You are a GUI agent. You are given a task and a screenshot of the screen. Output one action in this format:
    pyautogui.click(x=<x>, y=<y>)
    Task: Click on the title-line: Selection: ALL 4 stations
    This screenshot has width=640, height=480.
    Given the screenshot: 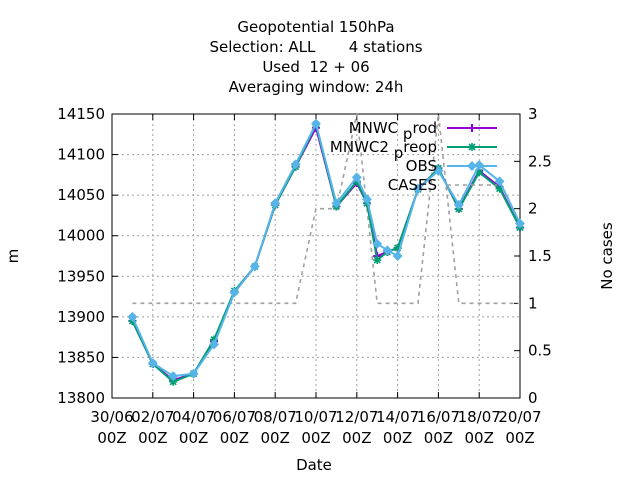 What is the action you would take?
    pyautogui.click(x=315, y=47)
    